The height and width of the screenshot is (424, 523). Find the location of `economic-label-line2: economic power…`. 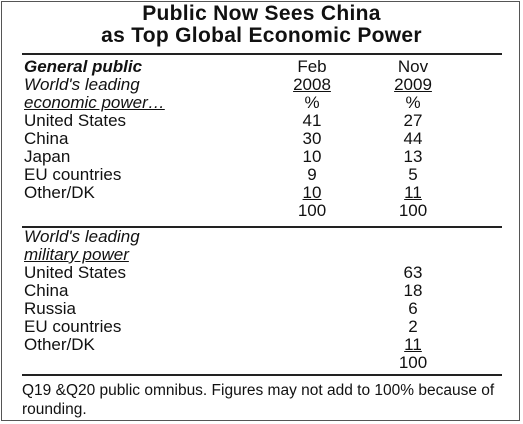

economic-label-line2: economic power… is located at coordinates (94, 102).